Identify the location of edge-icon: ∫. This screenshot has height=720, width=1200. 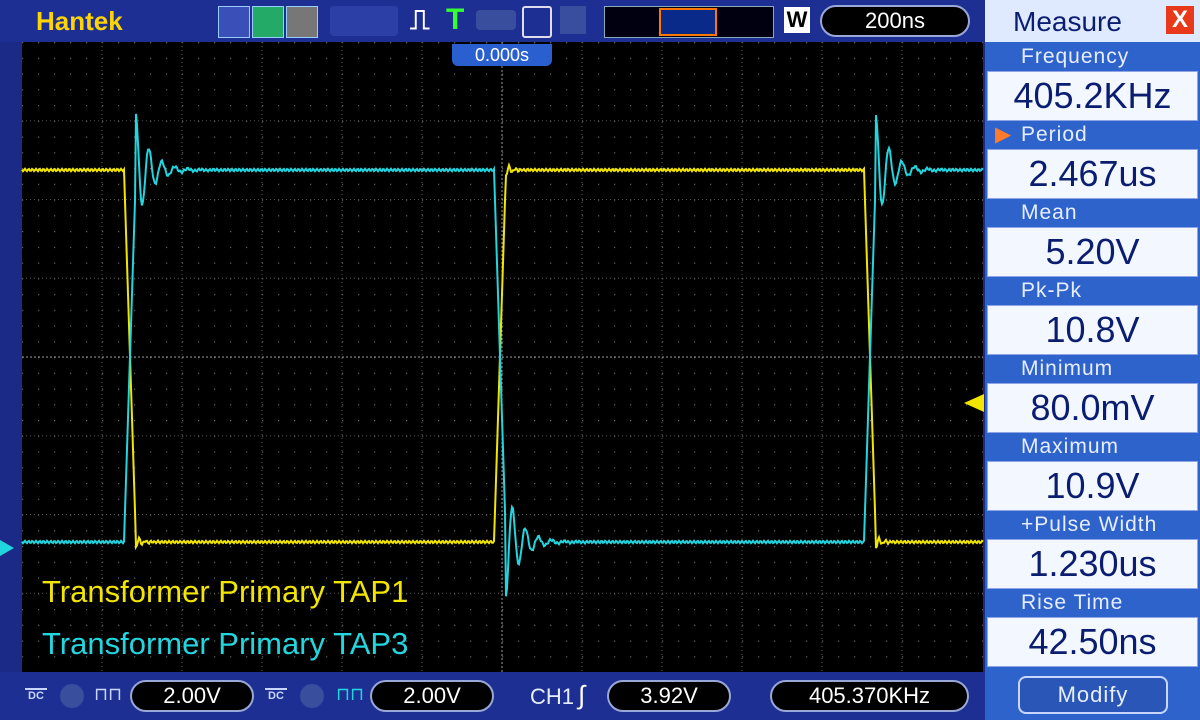
(582, 695).